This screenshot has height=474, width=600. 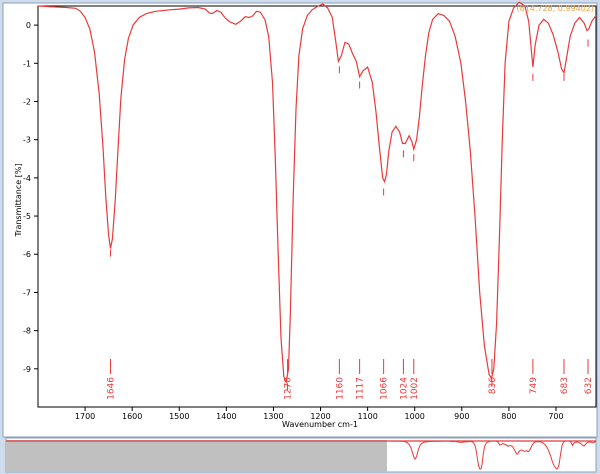 What do you see at coordinates (27, 254) in the screenshot?
I see `y-tick-label: -6` at bounding box center [27, 254].